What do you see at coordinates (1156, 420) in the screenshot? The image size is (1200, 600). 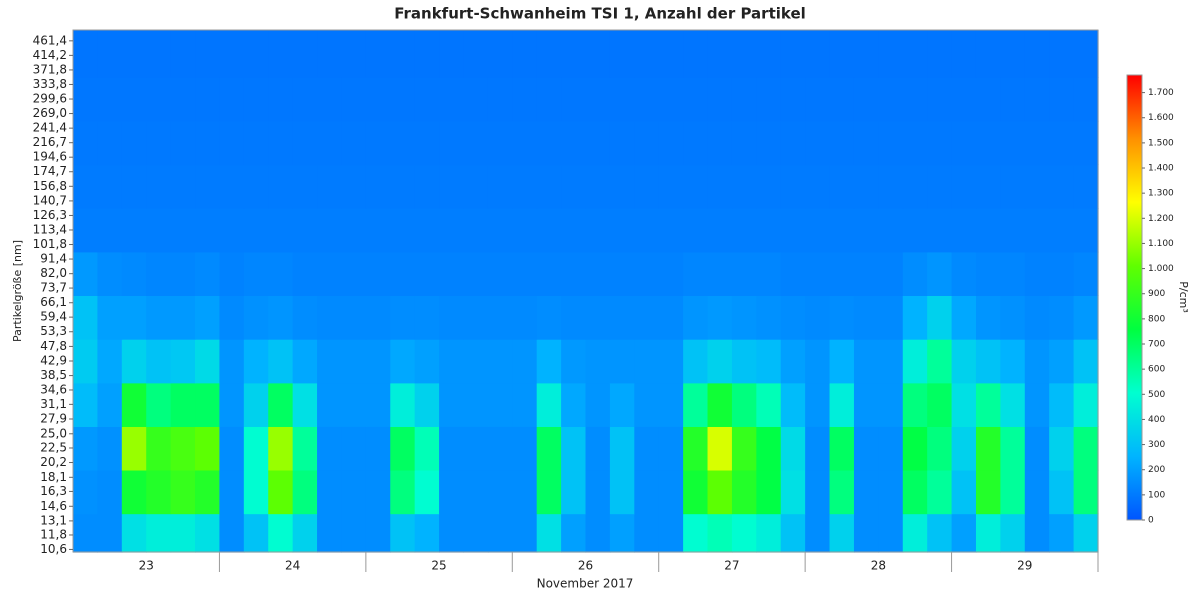 I see `colorbar-tick-label: 400` at bounding box center [1156, 420].